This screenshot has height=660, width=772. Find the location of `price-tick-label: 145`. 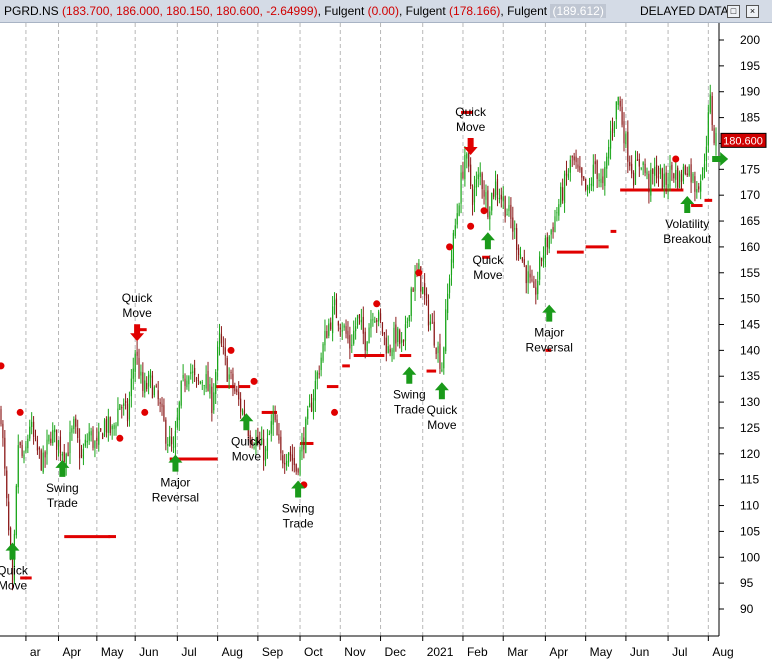

price-tick-label: 145 is located at coordinates (750, 325).